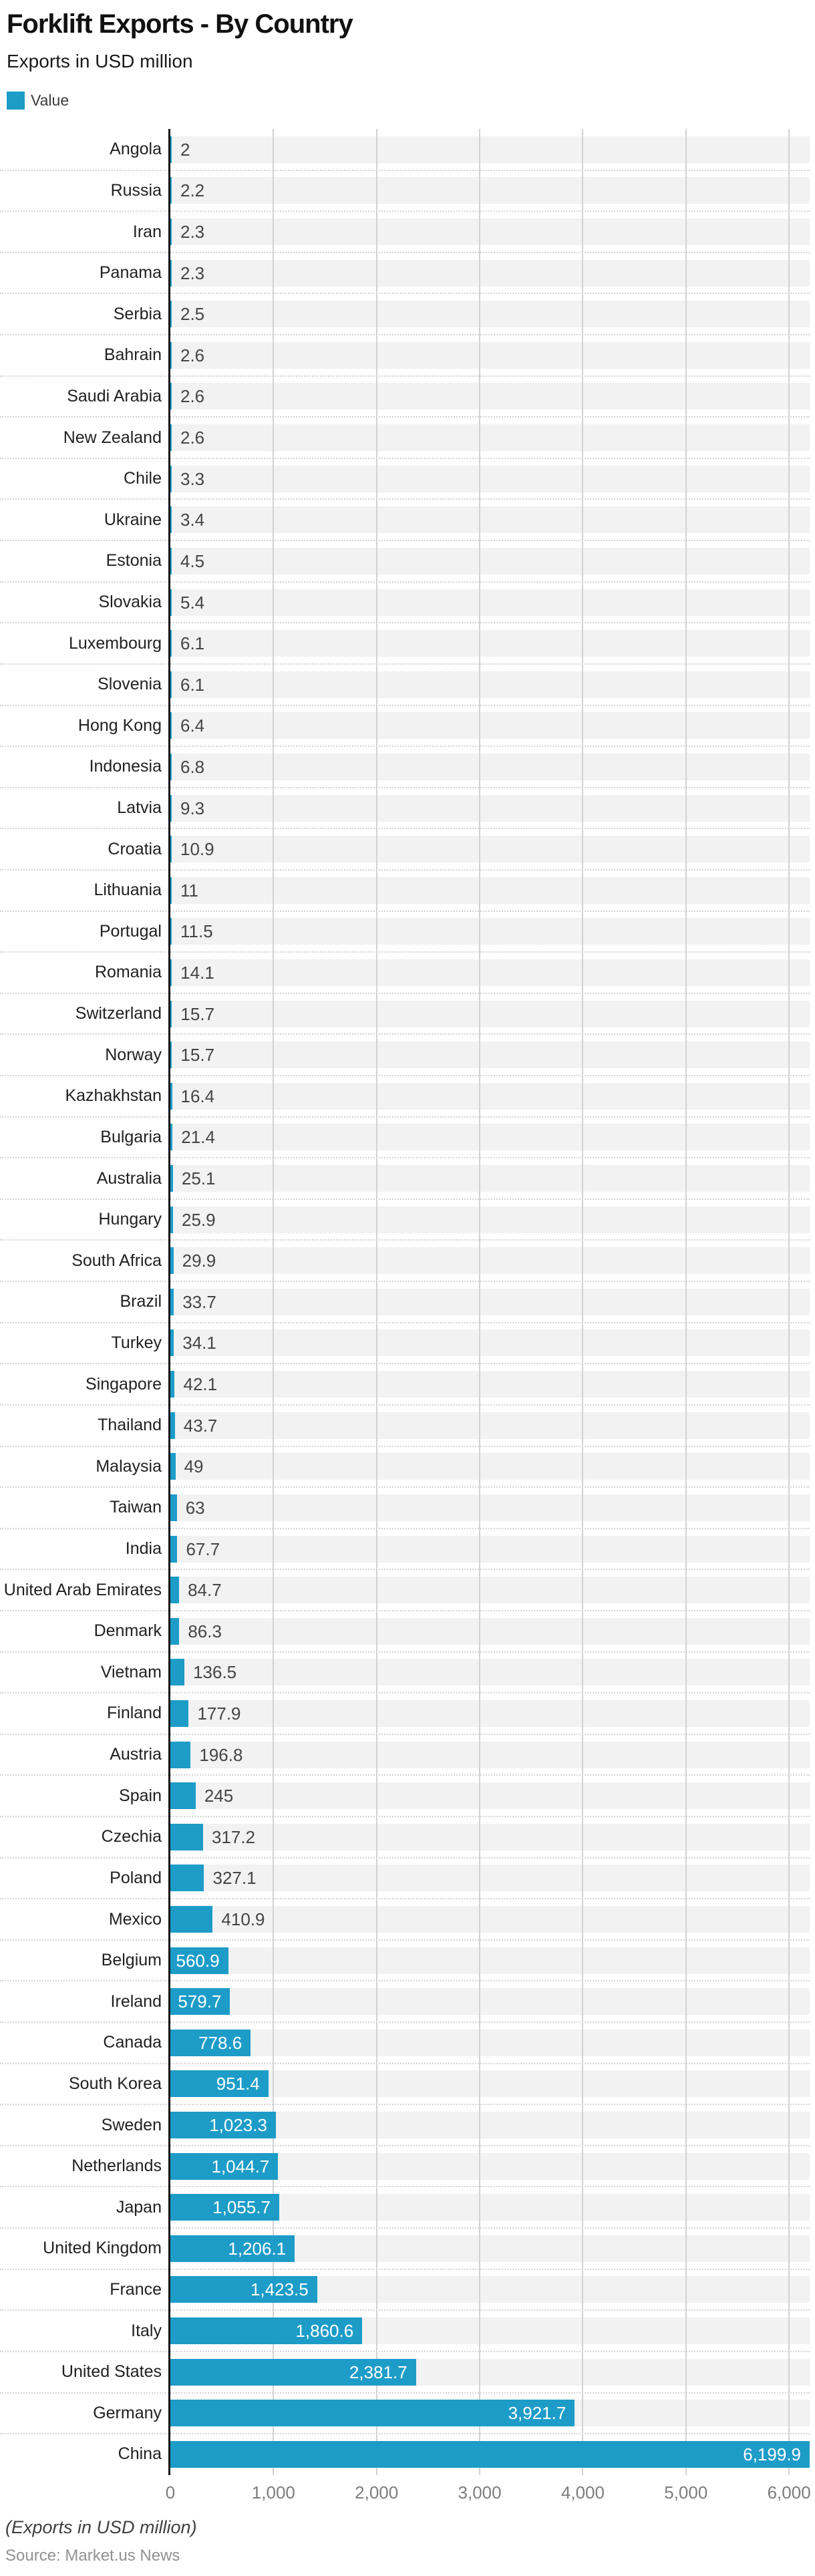 The image size is (815, 2576). Describe the element at coordinates (199, 1343) in the screenshot. I see `value-label: 34.1` at that location.